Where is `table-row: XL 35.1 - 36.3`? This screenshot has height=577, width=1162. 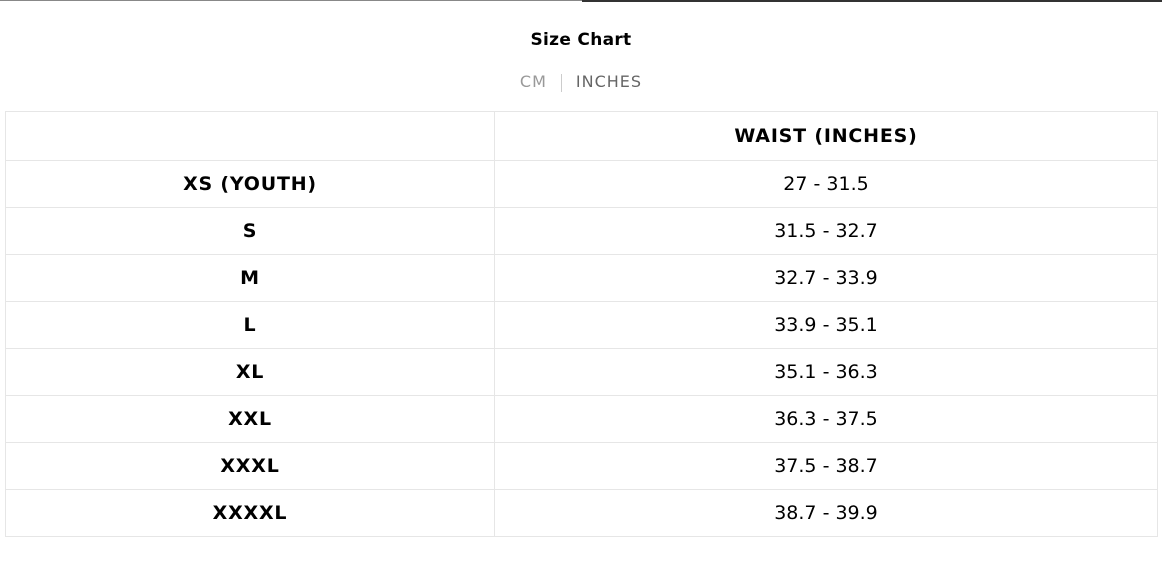
table-row: XL 35.1 - 36.3 is located at coordinates (581, 372).